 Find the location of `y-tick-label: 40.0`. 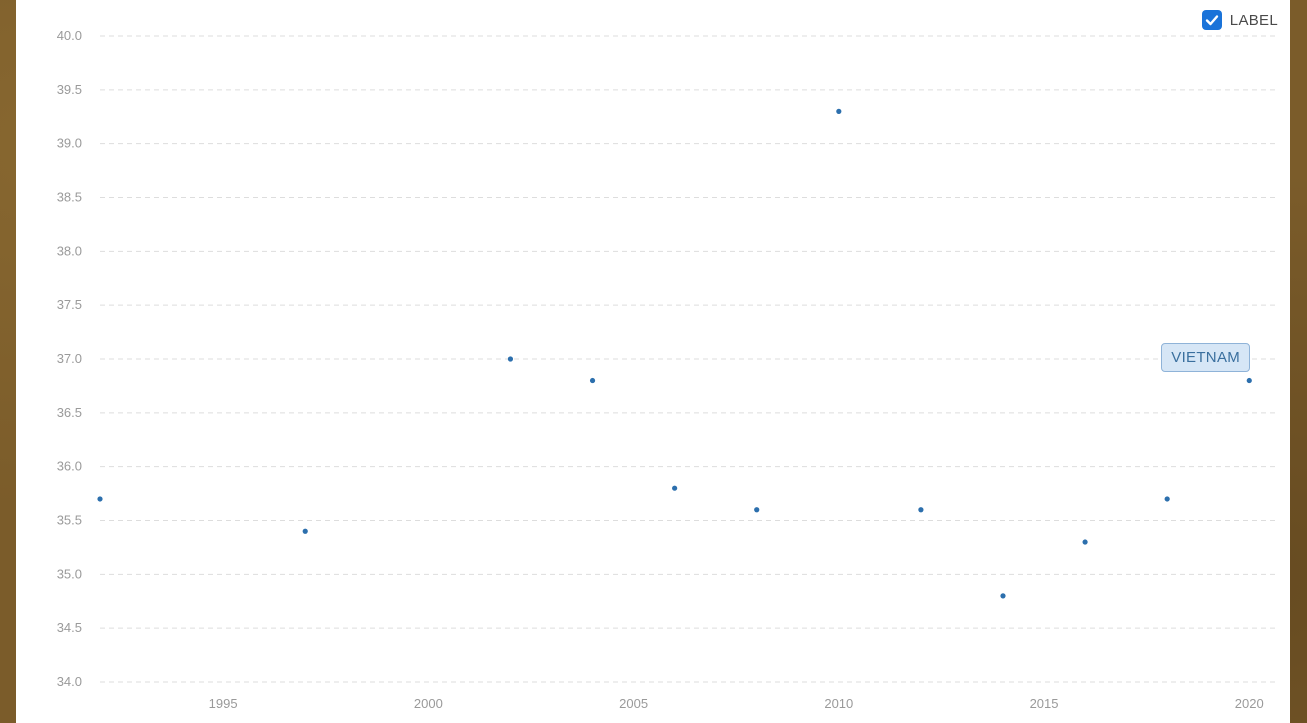

y-tick-label: 40.0 is located at coordinates (69, 35).